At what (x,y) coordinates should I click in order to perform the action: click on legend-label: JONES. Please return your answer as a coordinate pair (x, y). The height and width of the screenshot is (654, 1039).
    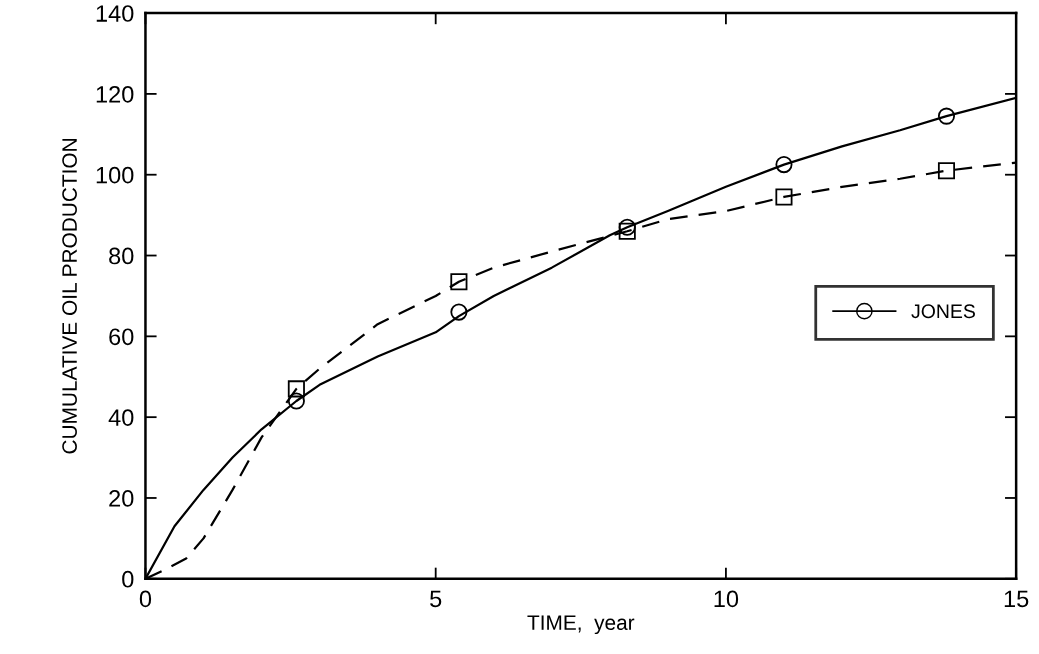
    Looking at the image, I should click on (943, 311).